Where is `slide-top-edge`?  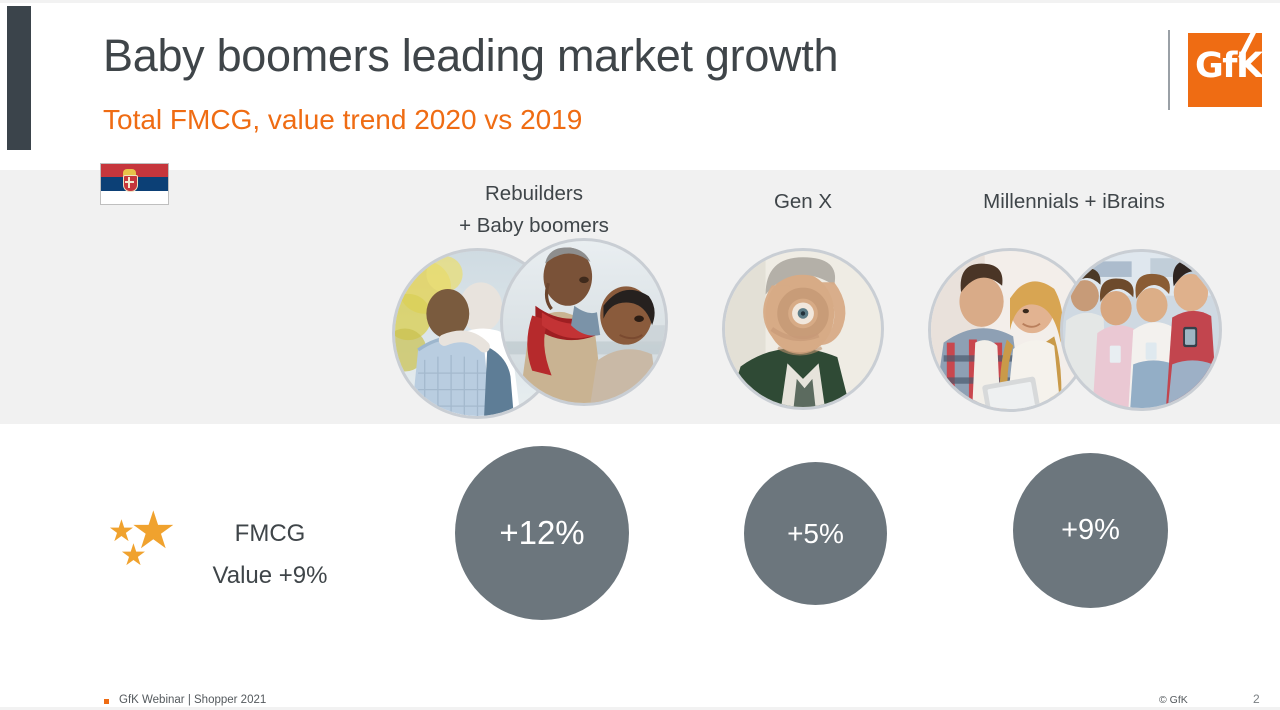
slide-top-edge is located at coordinates (640, 1).